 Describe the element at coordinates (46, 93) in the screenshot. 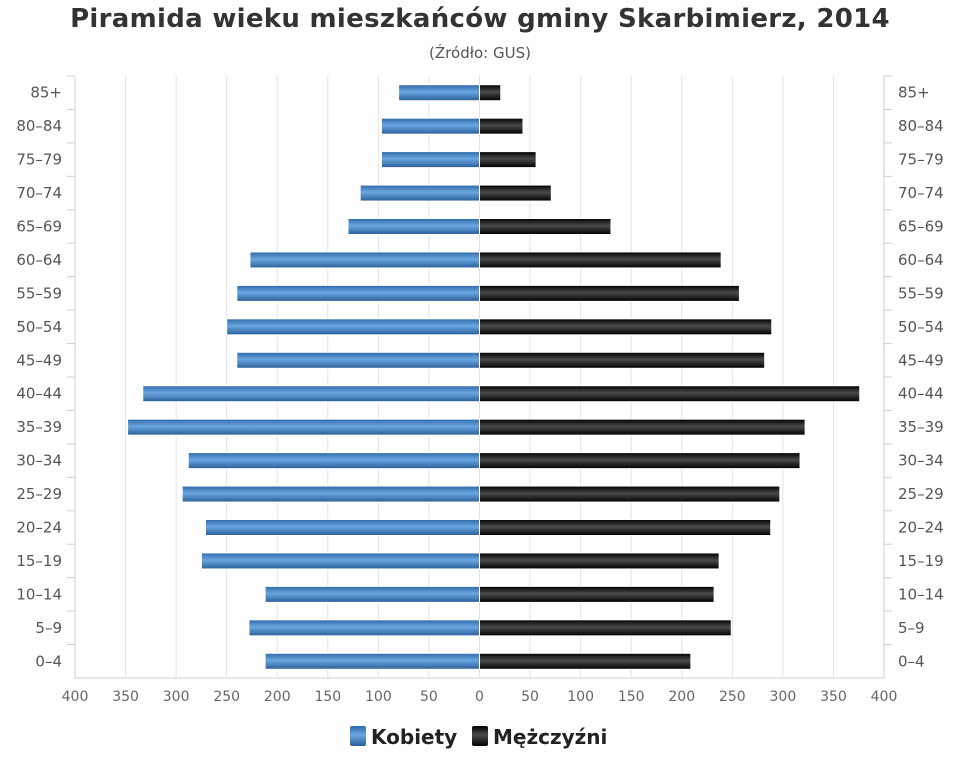

I see `left-category-label: 85+` at that location.